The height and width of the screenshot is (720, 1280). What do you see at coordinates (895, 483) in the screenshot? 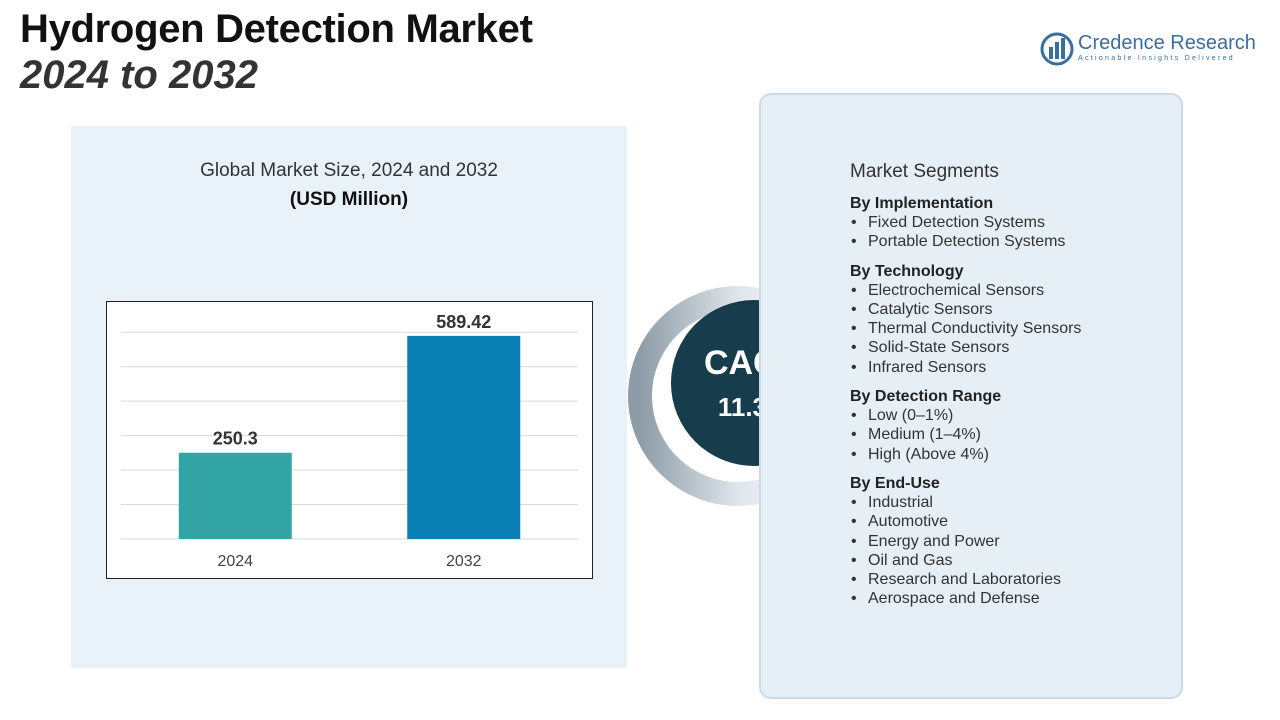
I see `segment-group-title: By End-Use` at bounding box center [895, 483].